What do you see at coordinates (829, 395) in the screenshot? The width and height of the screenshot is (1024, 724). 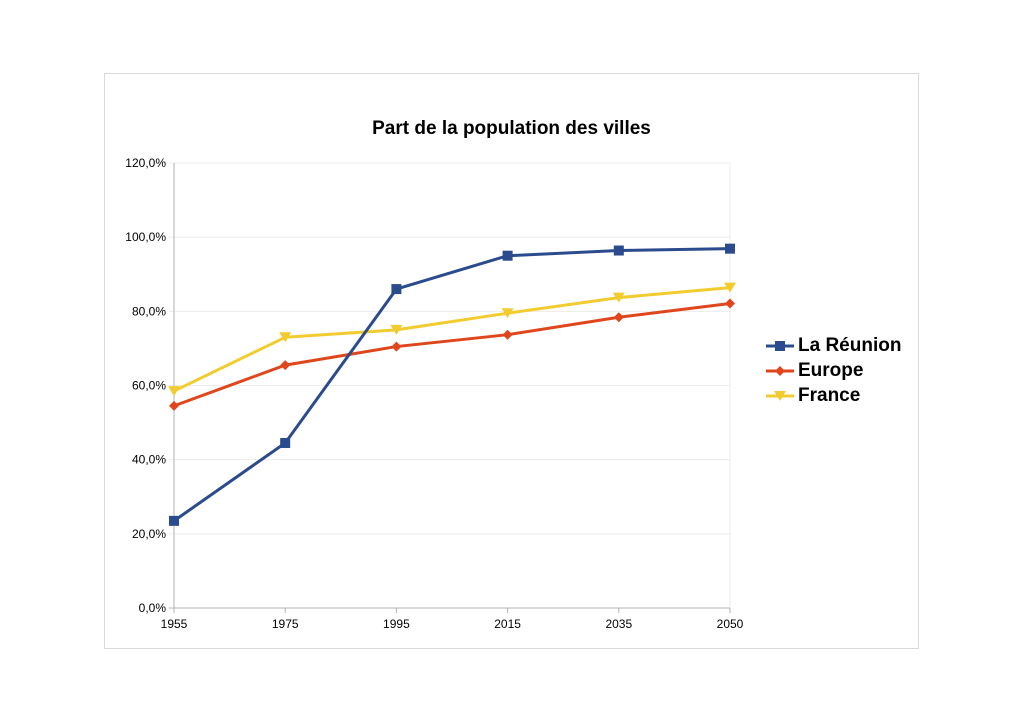 I see `legend-label: France` at bounding box center [829, 395].